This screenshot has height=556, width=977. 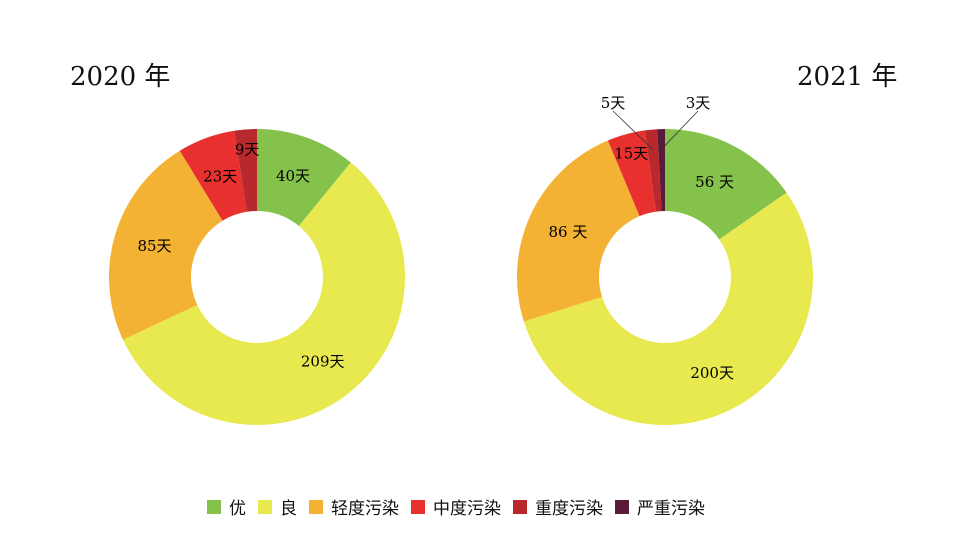 I want to click on data-label: 56 天, so click(x=714, y=182).